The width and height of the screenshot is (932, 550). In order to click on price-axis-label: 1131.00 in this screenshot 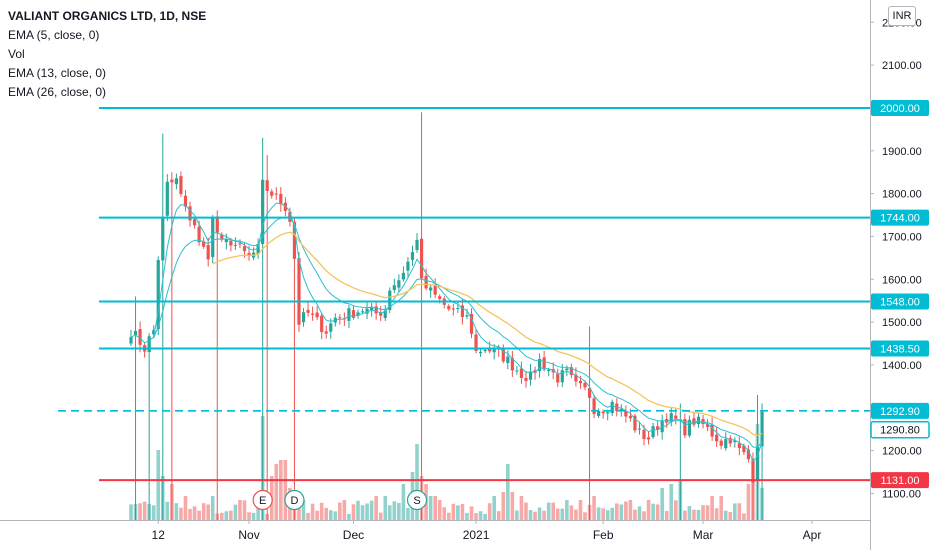, I will do `click(900, 481)`.